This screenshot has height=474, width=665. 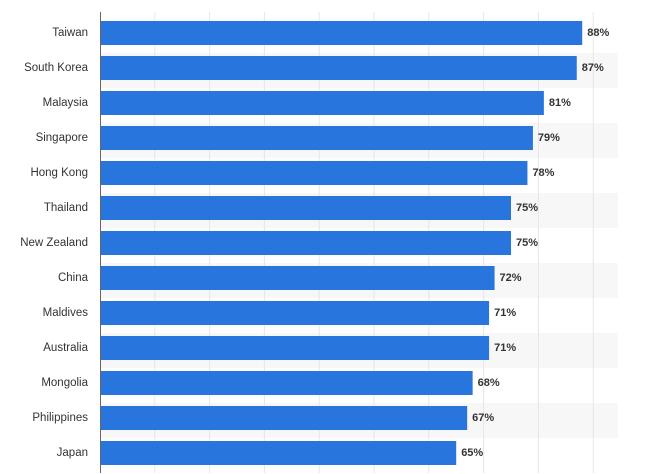 I want to click on value-label: 65%, so click(x=472, y=453).